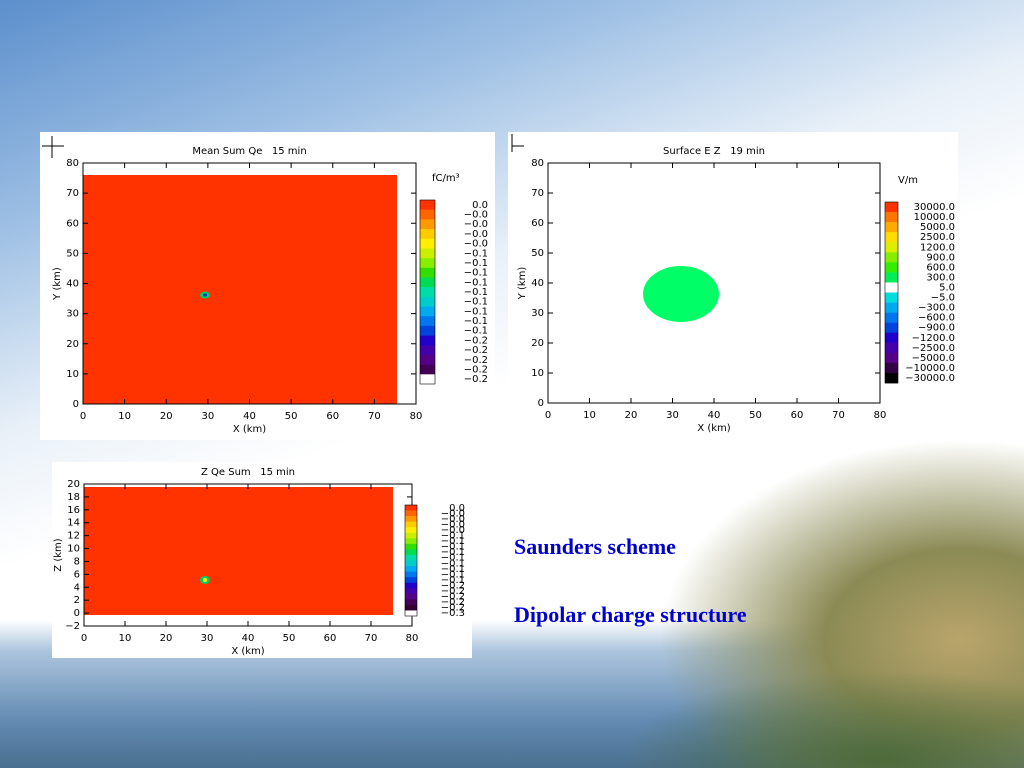 This screenshot has height=768, width=1024. What do you see at coordinates (476, 234) in the screenshot?
I see `colorbar-label: −0.0` at bounding box center [476, 234].